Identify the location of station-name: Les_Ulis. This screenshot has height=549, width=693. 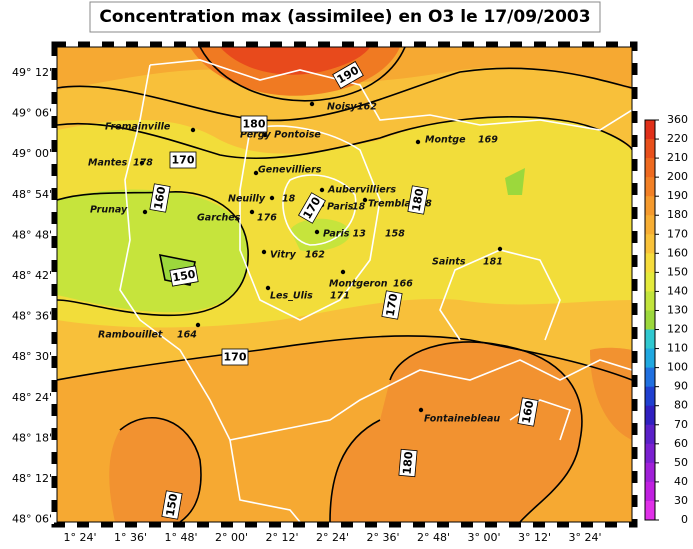
(291, 296).